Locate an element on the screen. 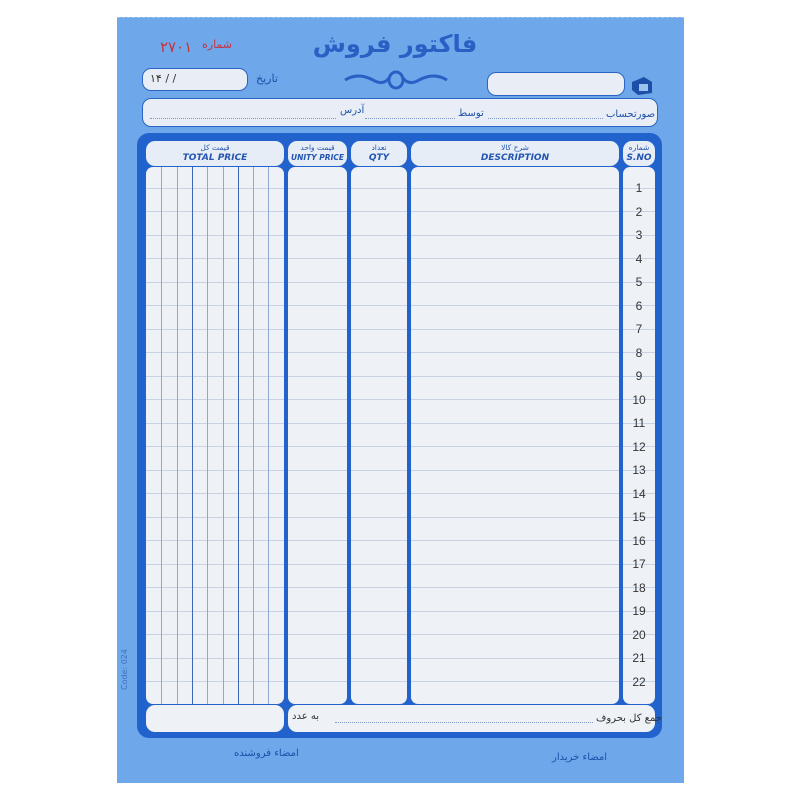 The width and height of the screenshot is (800, 800). row-number: 17 is located at coordinates (639, 564).